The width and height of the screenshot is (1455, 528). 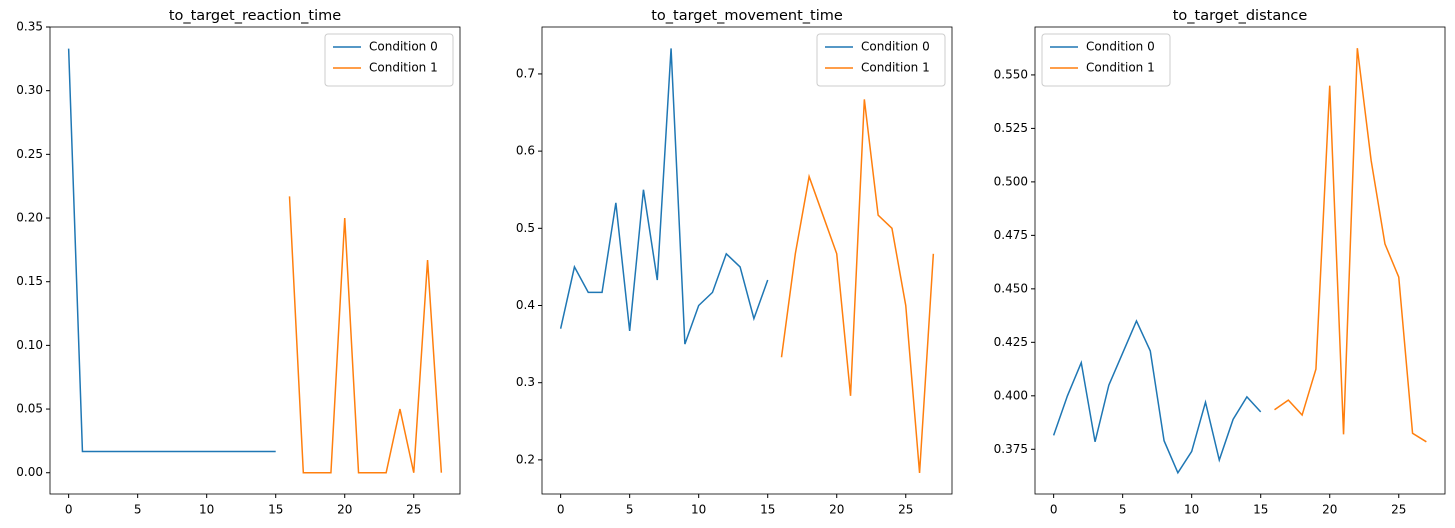 I want to click on y-tick-label: 0.5, so click(x=525, y=228).